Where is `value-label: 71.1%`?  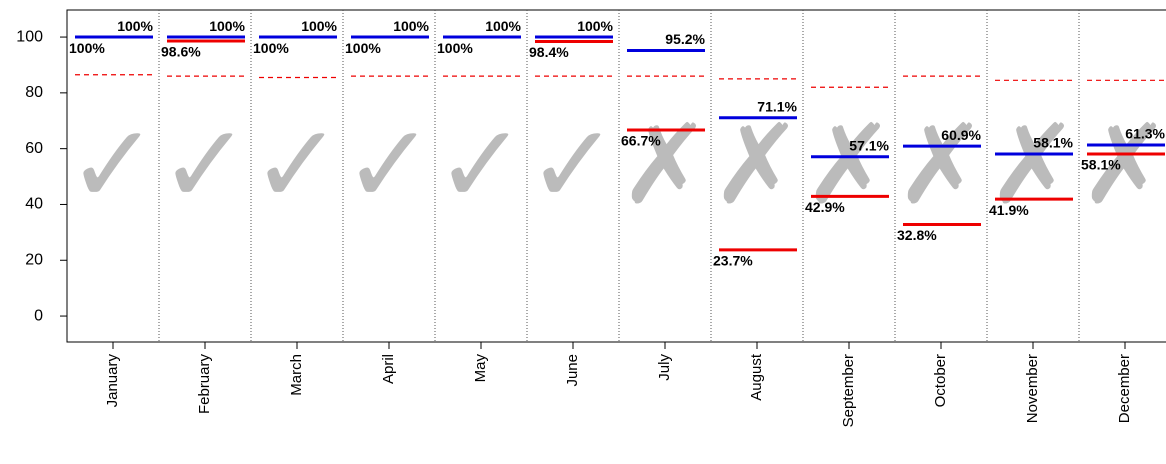
value-label: 71.1% is located at coordinates (777, 106).